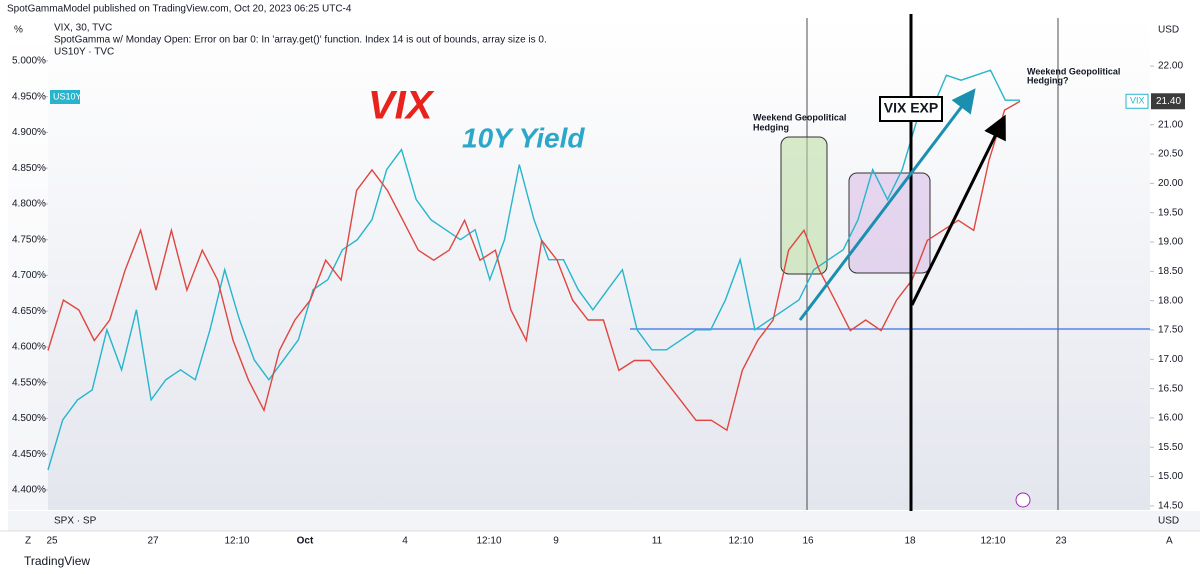 This screenshot has width=1200, height=574. Describe the element at coordinates (1168, 30) in the screenshot. I see `right-unit: USD` at that location.